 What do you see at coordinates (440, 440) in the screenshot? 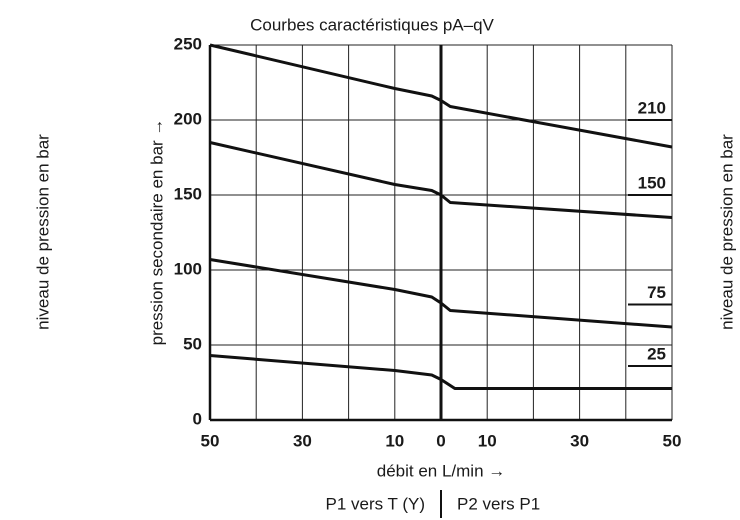
I see `x-tick-label: 0` at bounding box center [440, 440].